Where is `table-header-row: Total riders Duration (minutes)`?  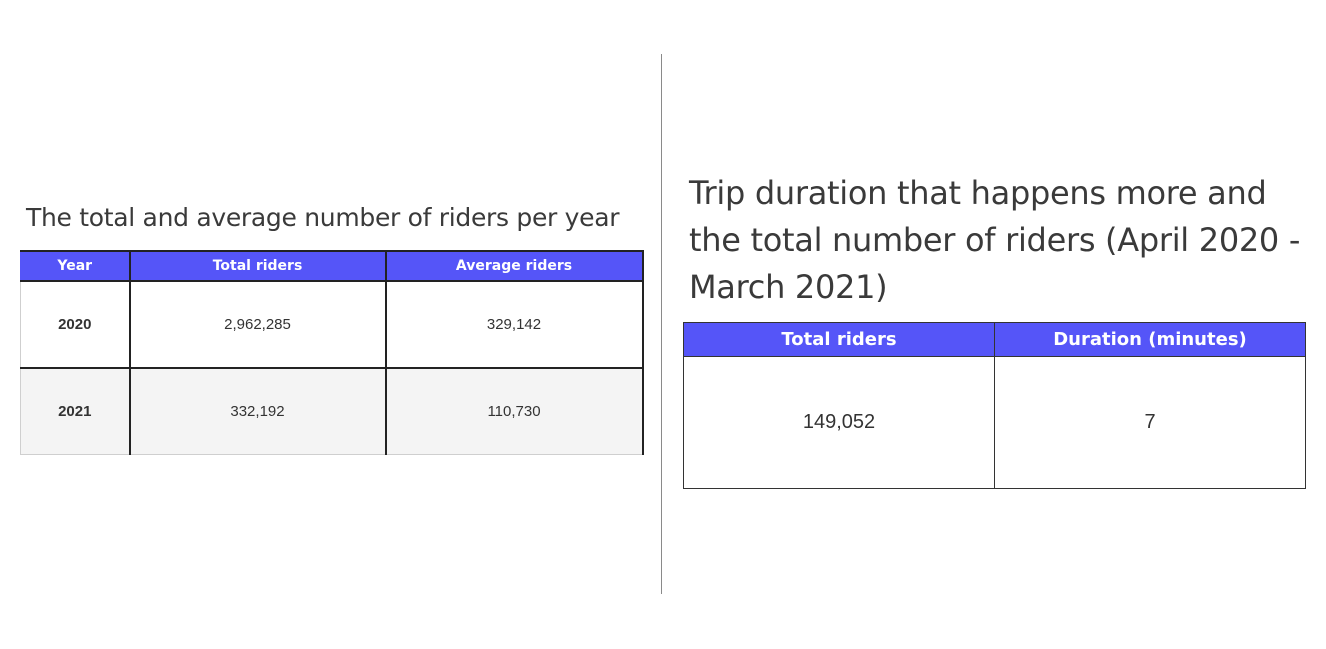 table-header-row: Total riders Duration (minutes) is located at coordinates (994, 339).